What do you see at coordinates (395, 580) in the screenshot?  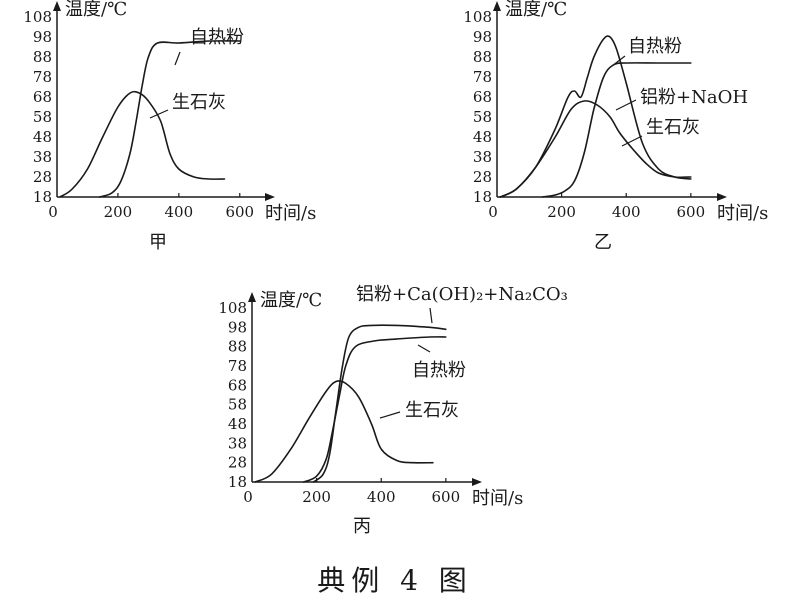 I see `figure-caption: 典例 4 图` at bounding box center [395, 580].